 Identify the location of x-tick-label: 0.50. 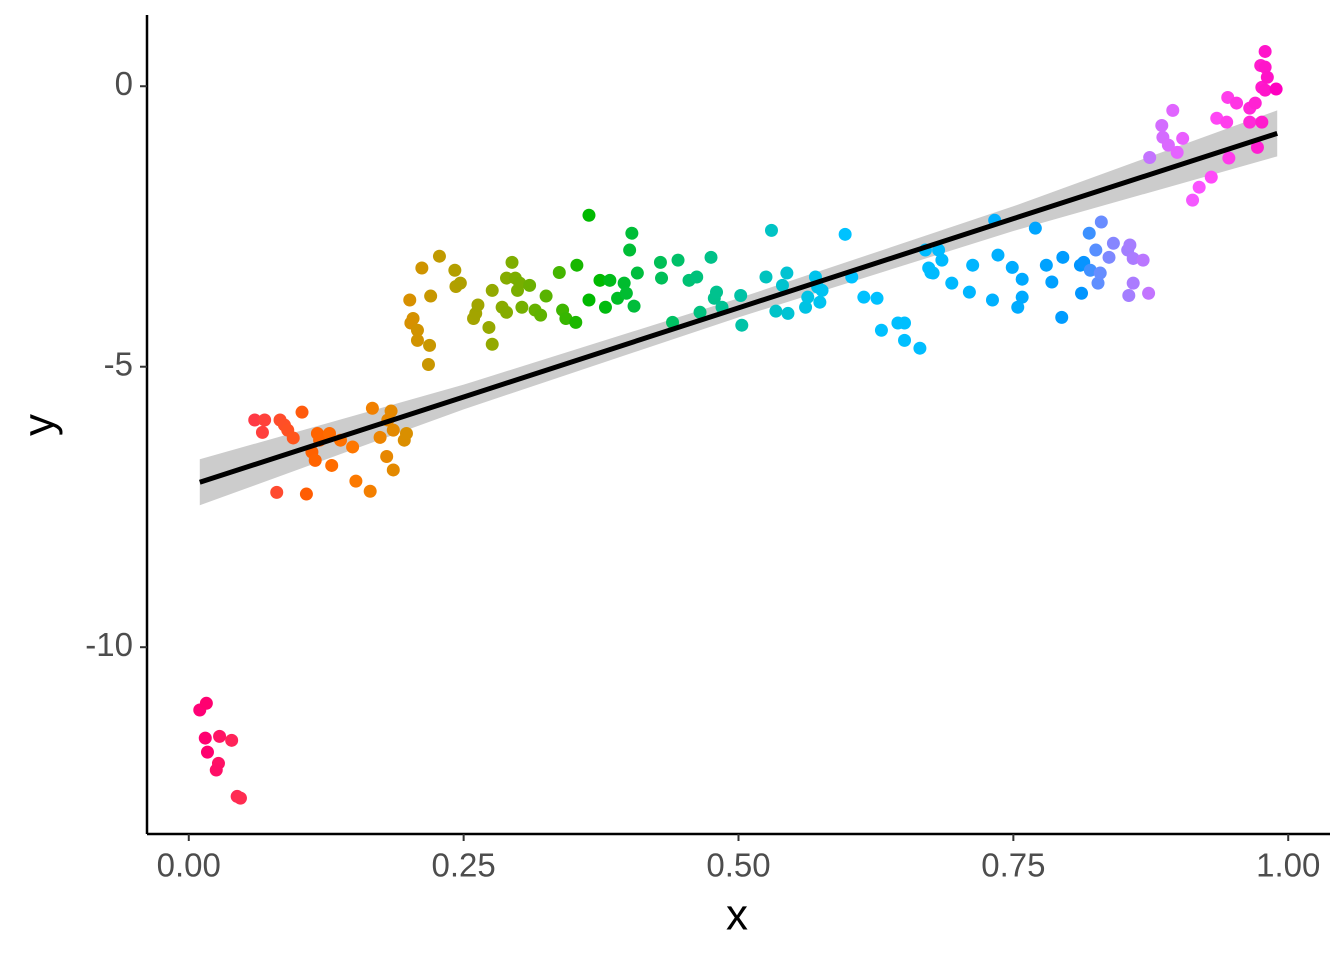
(738, 865).